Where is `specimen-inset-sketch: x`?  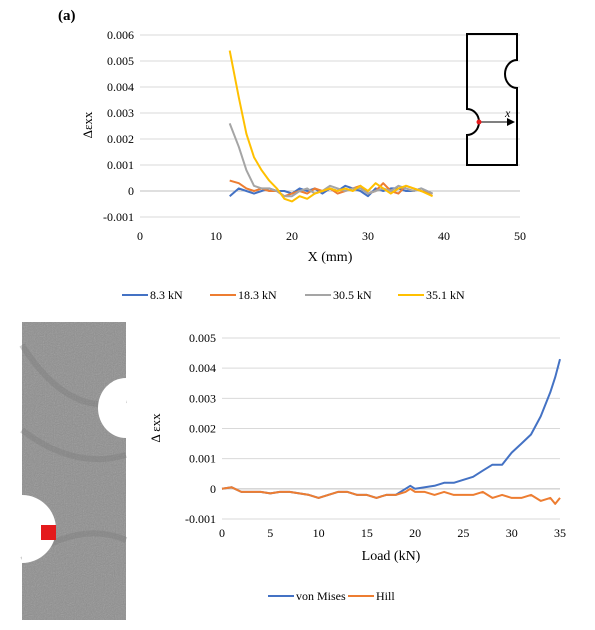
specimen-inset-sketch: x is located at coordinates (492, 99).